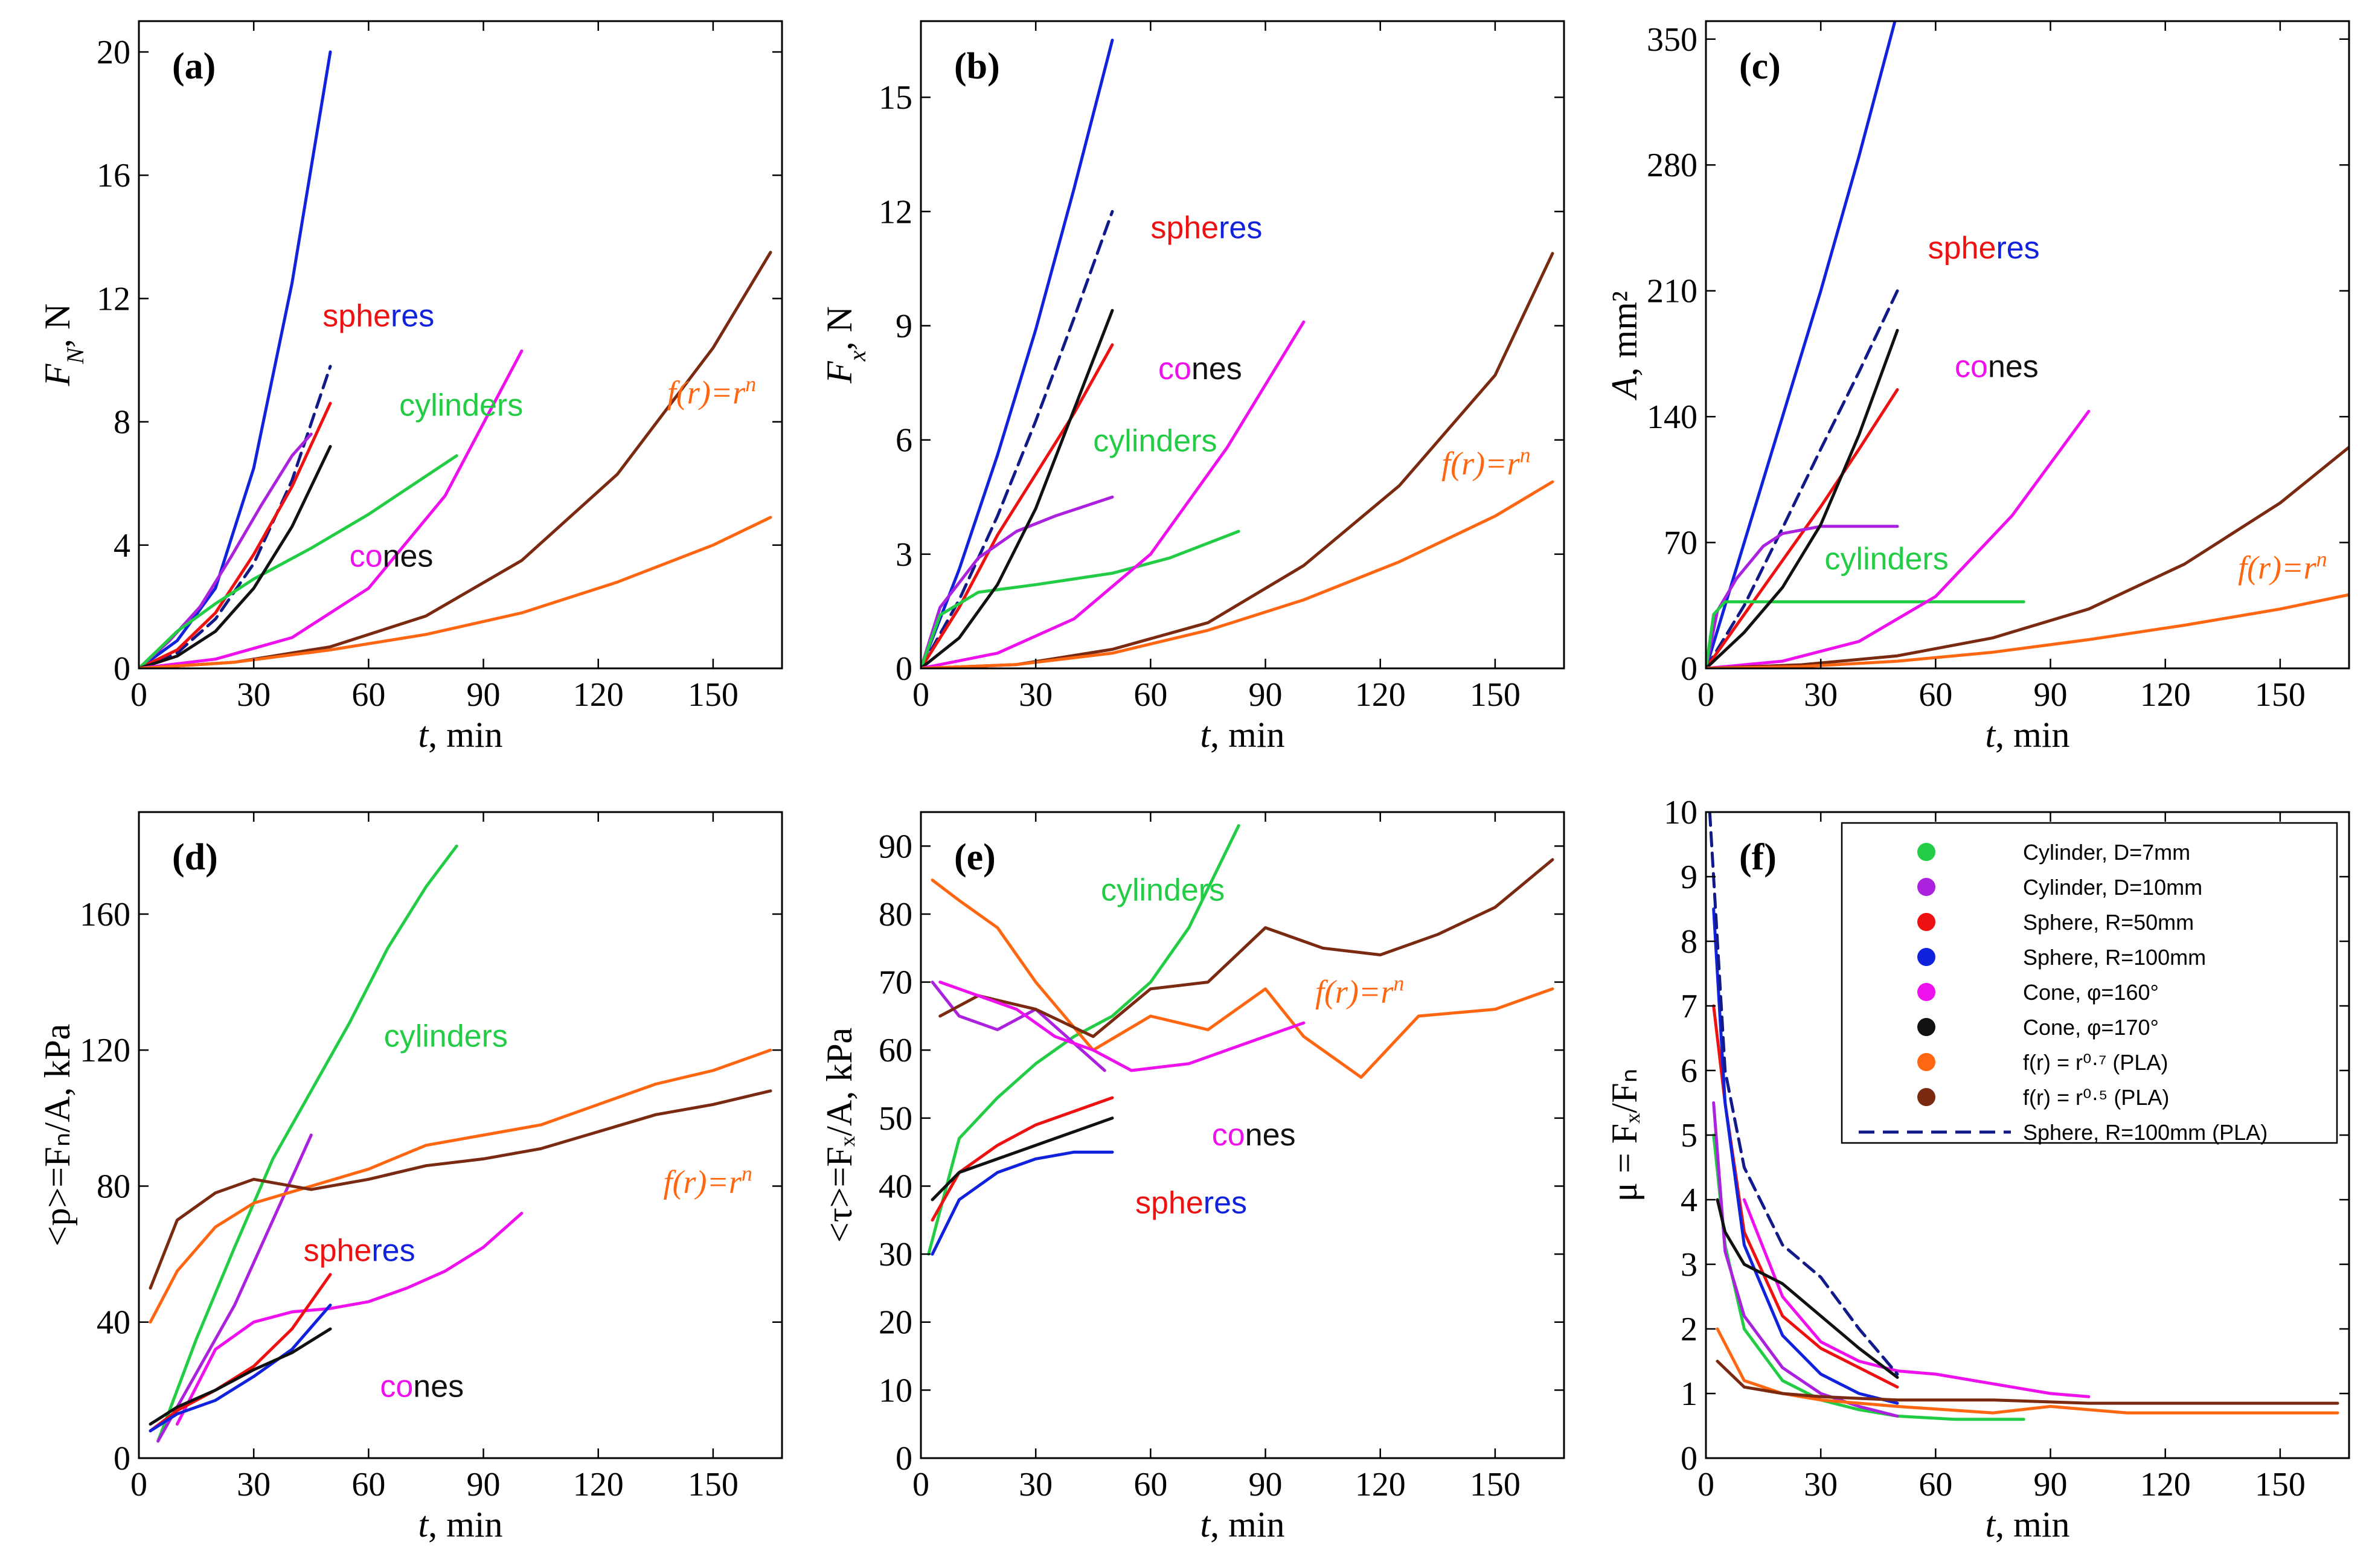 The height and width of the screenshot is (1568, 2372). I want to click on panel-tag: (b), so click(977, 66).